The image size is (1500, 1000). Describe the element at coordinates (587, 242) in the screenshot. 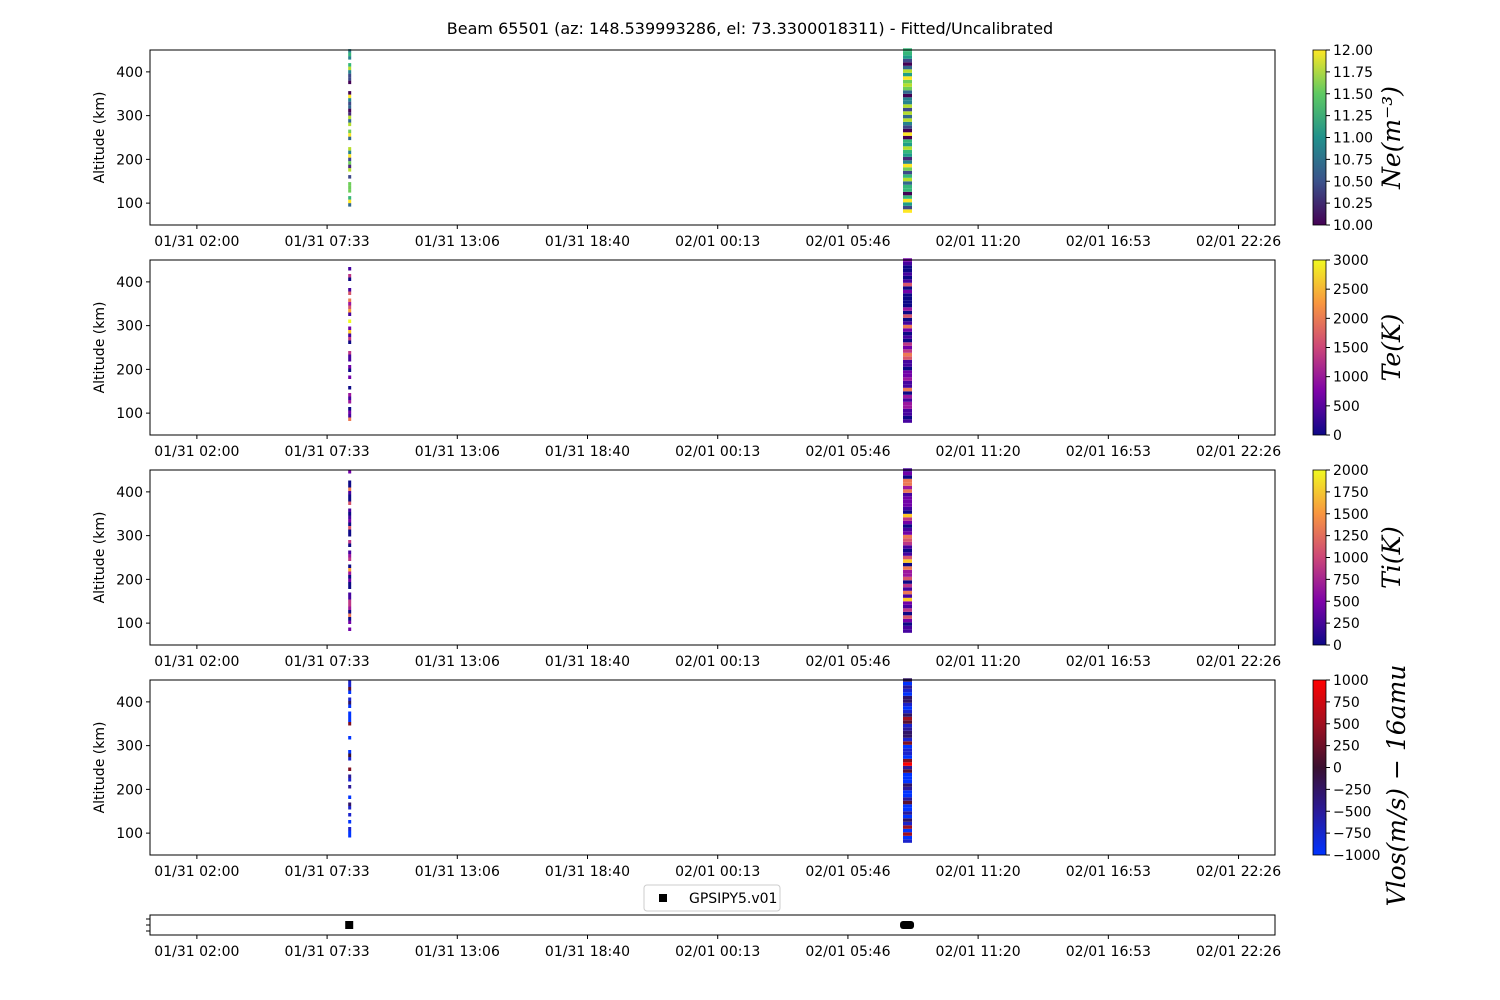

I see `x-tick-label: 01/31 18:40` at that location.